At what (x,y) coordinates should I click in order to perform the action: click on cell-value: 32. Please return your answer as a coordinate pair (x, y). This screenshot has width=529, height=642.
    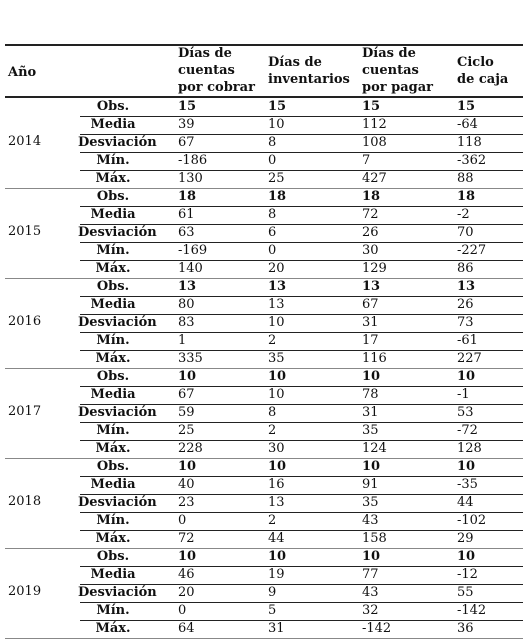
    Looking at the image, I should click on (370, 610).